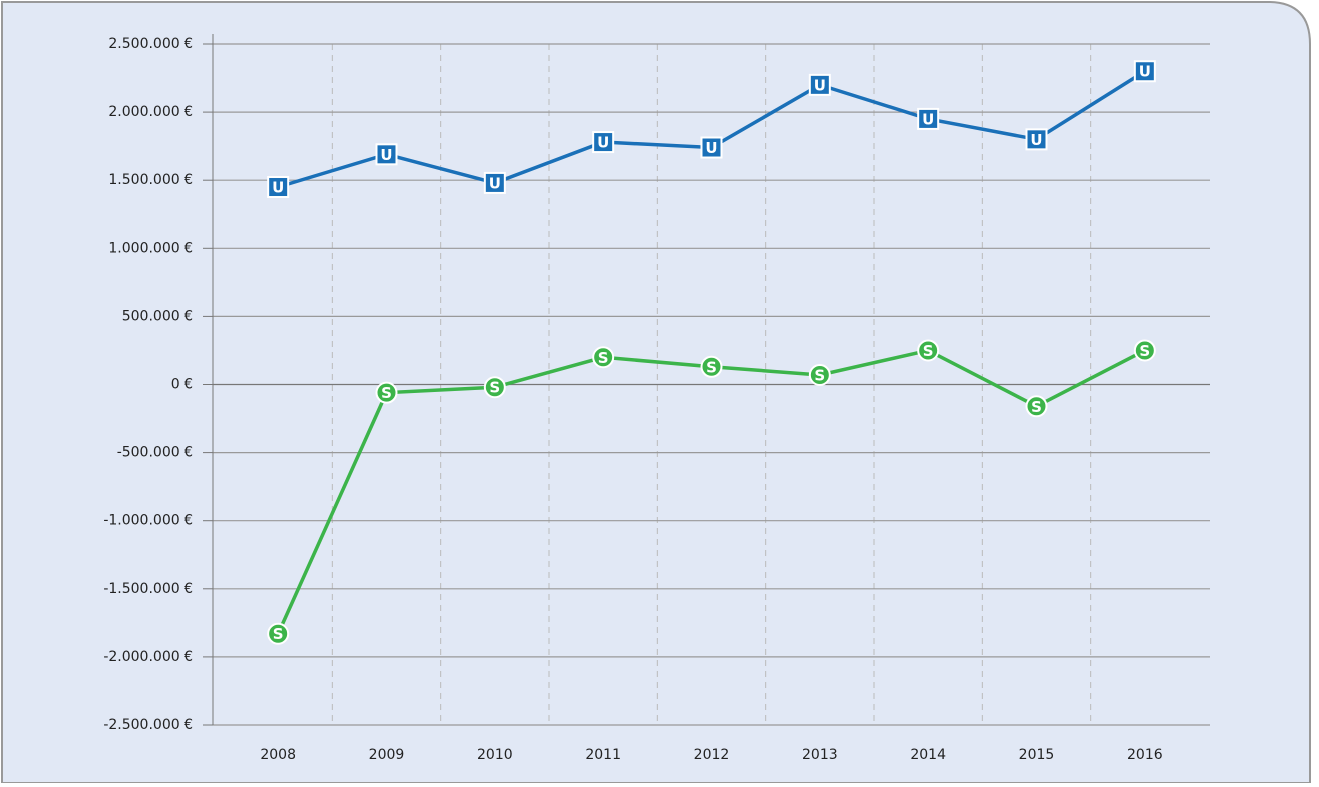 The height and width of the screenshot is (787, 1319). I want to click on x-tick-label: 2009, so click(387, 755).